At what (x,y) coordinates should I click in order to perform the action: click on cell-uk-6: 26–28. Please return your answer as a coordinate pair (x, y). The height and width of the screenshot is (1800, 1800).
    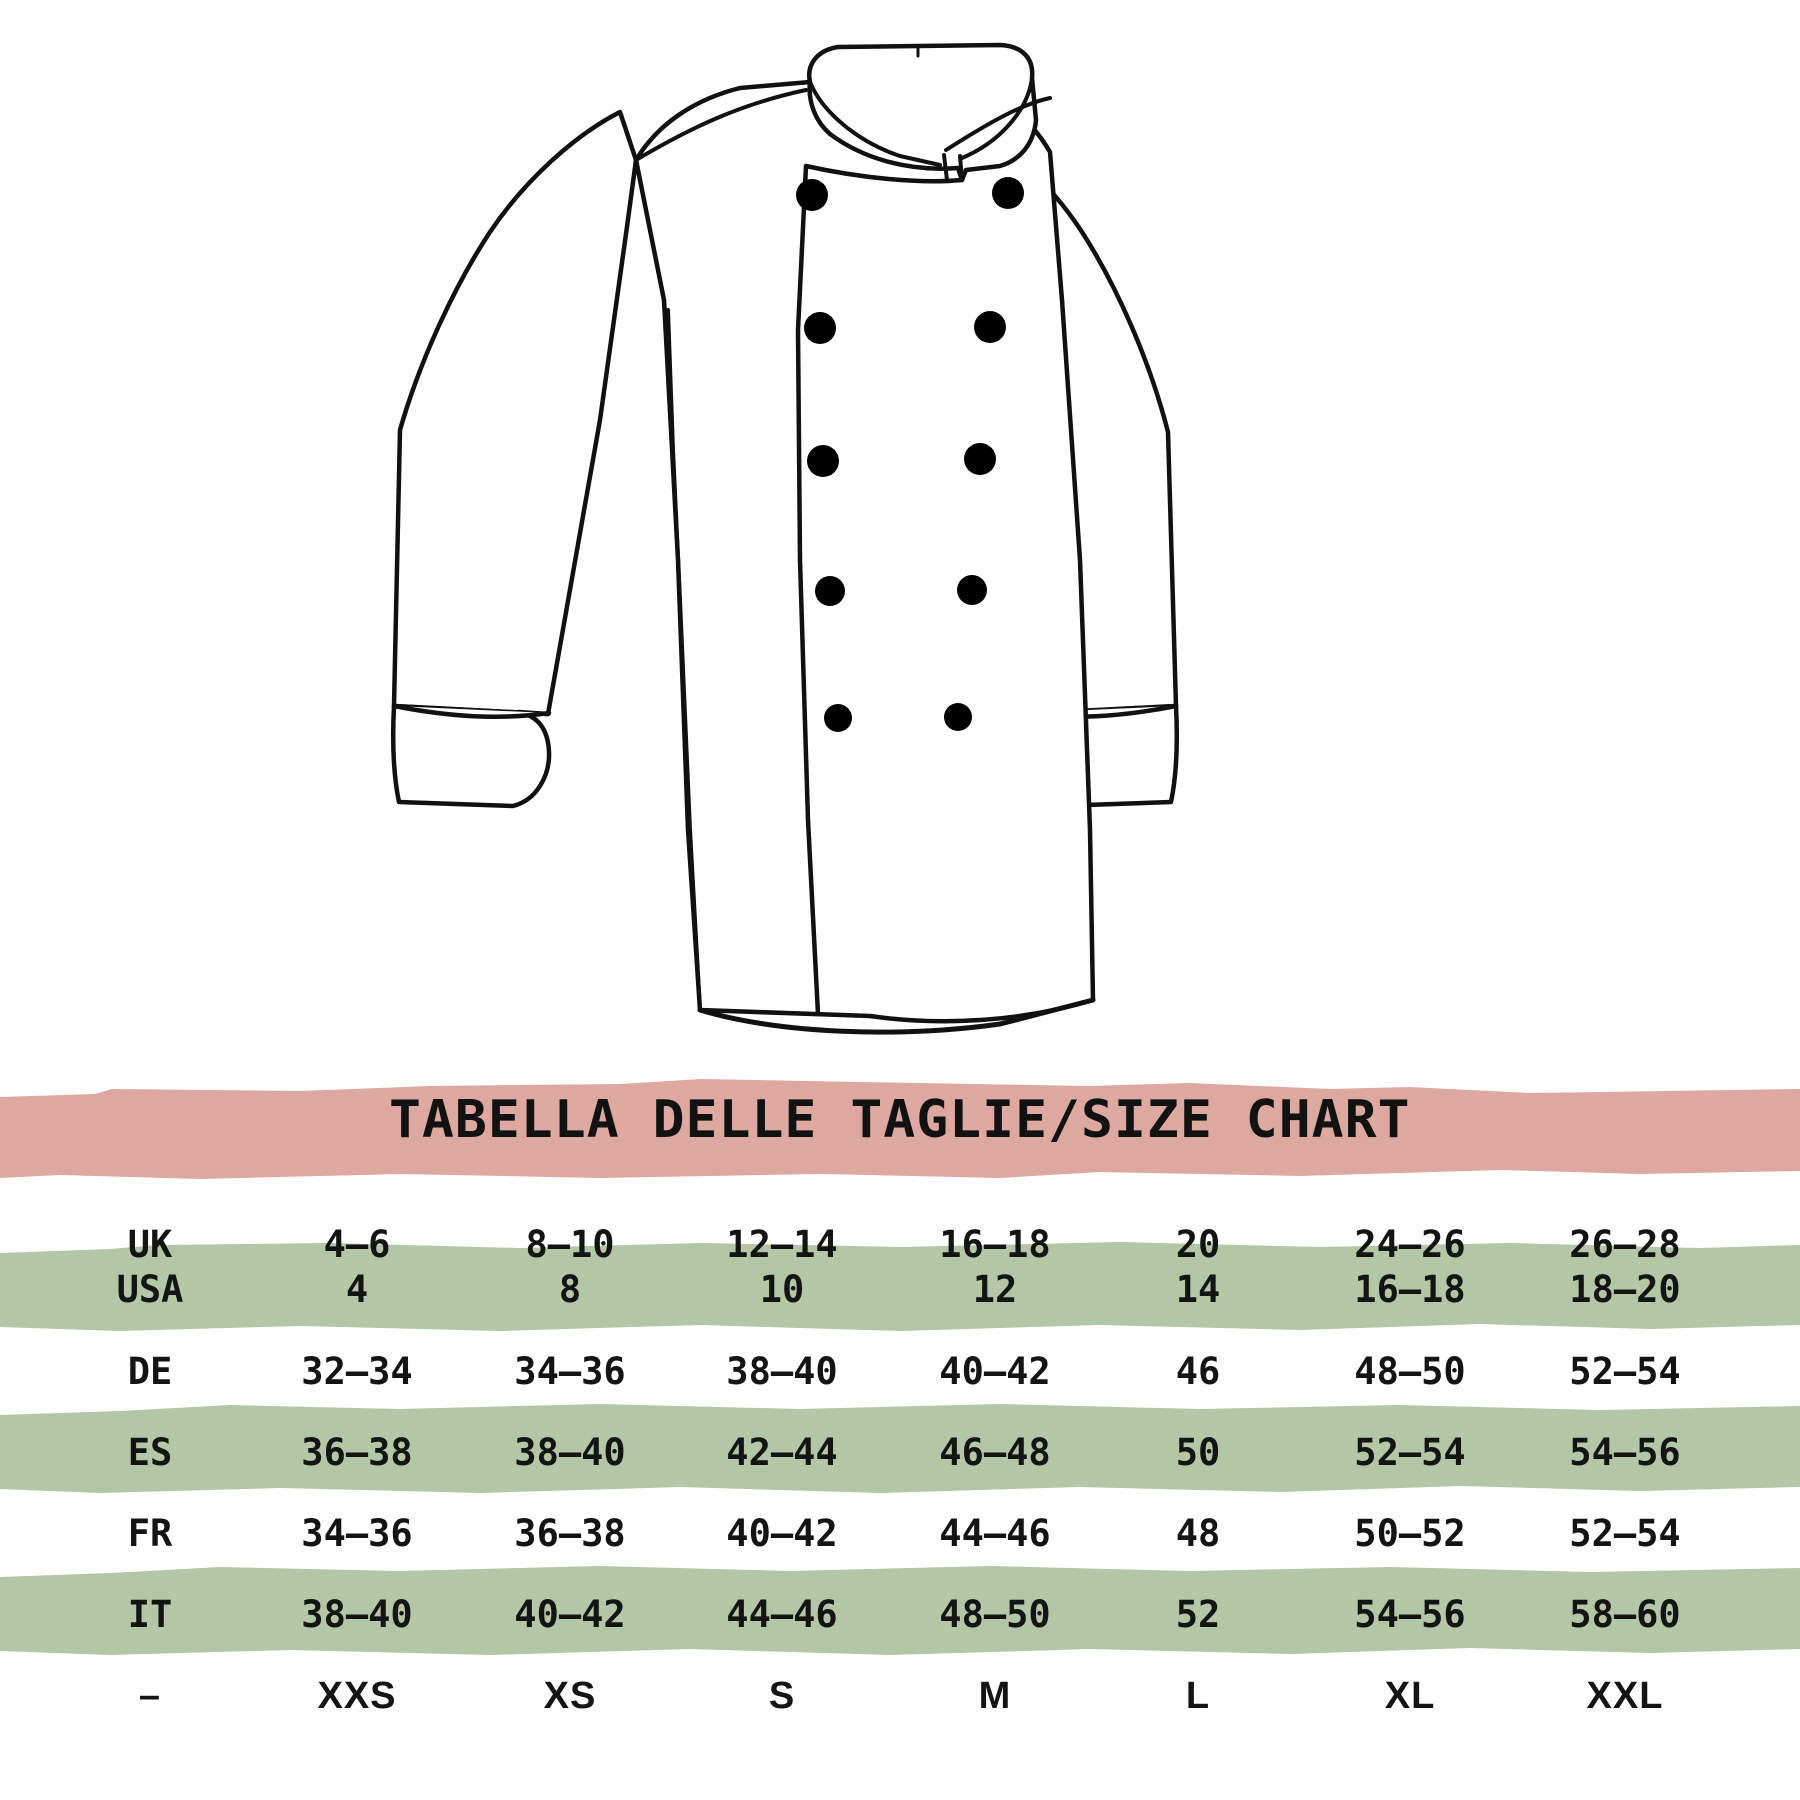
    Looking at the image, I should click on (1625, 1244).